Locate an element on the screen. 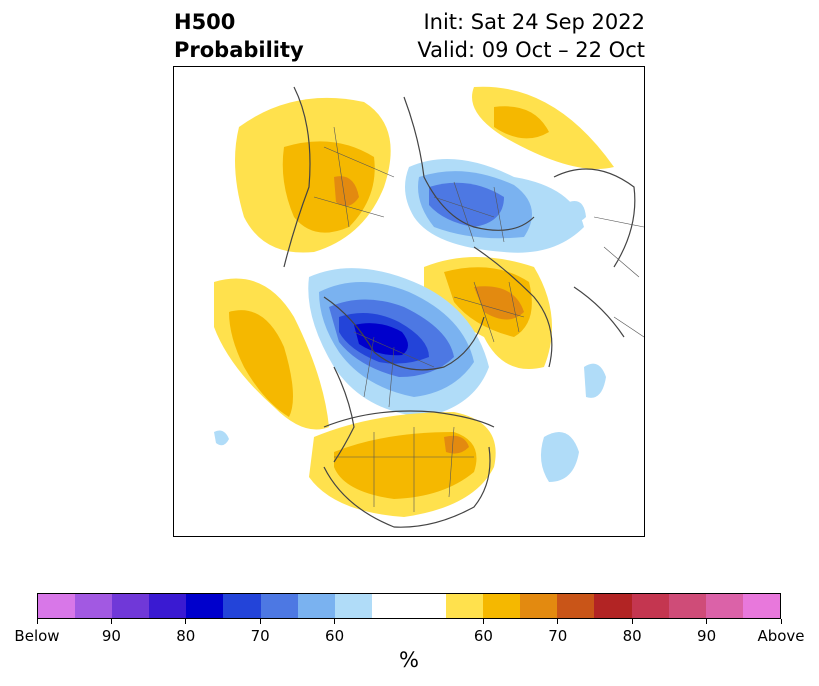  valid-range: Valid: 09 Oct – 22 Oct is located at coordinates (531, 50).